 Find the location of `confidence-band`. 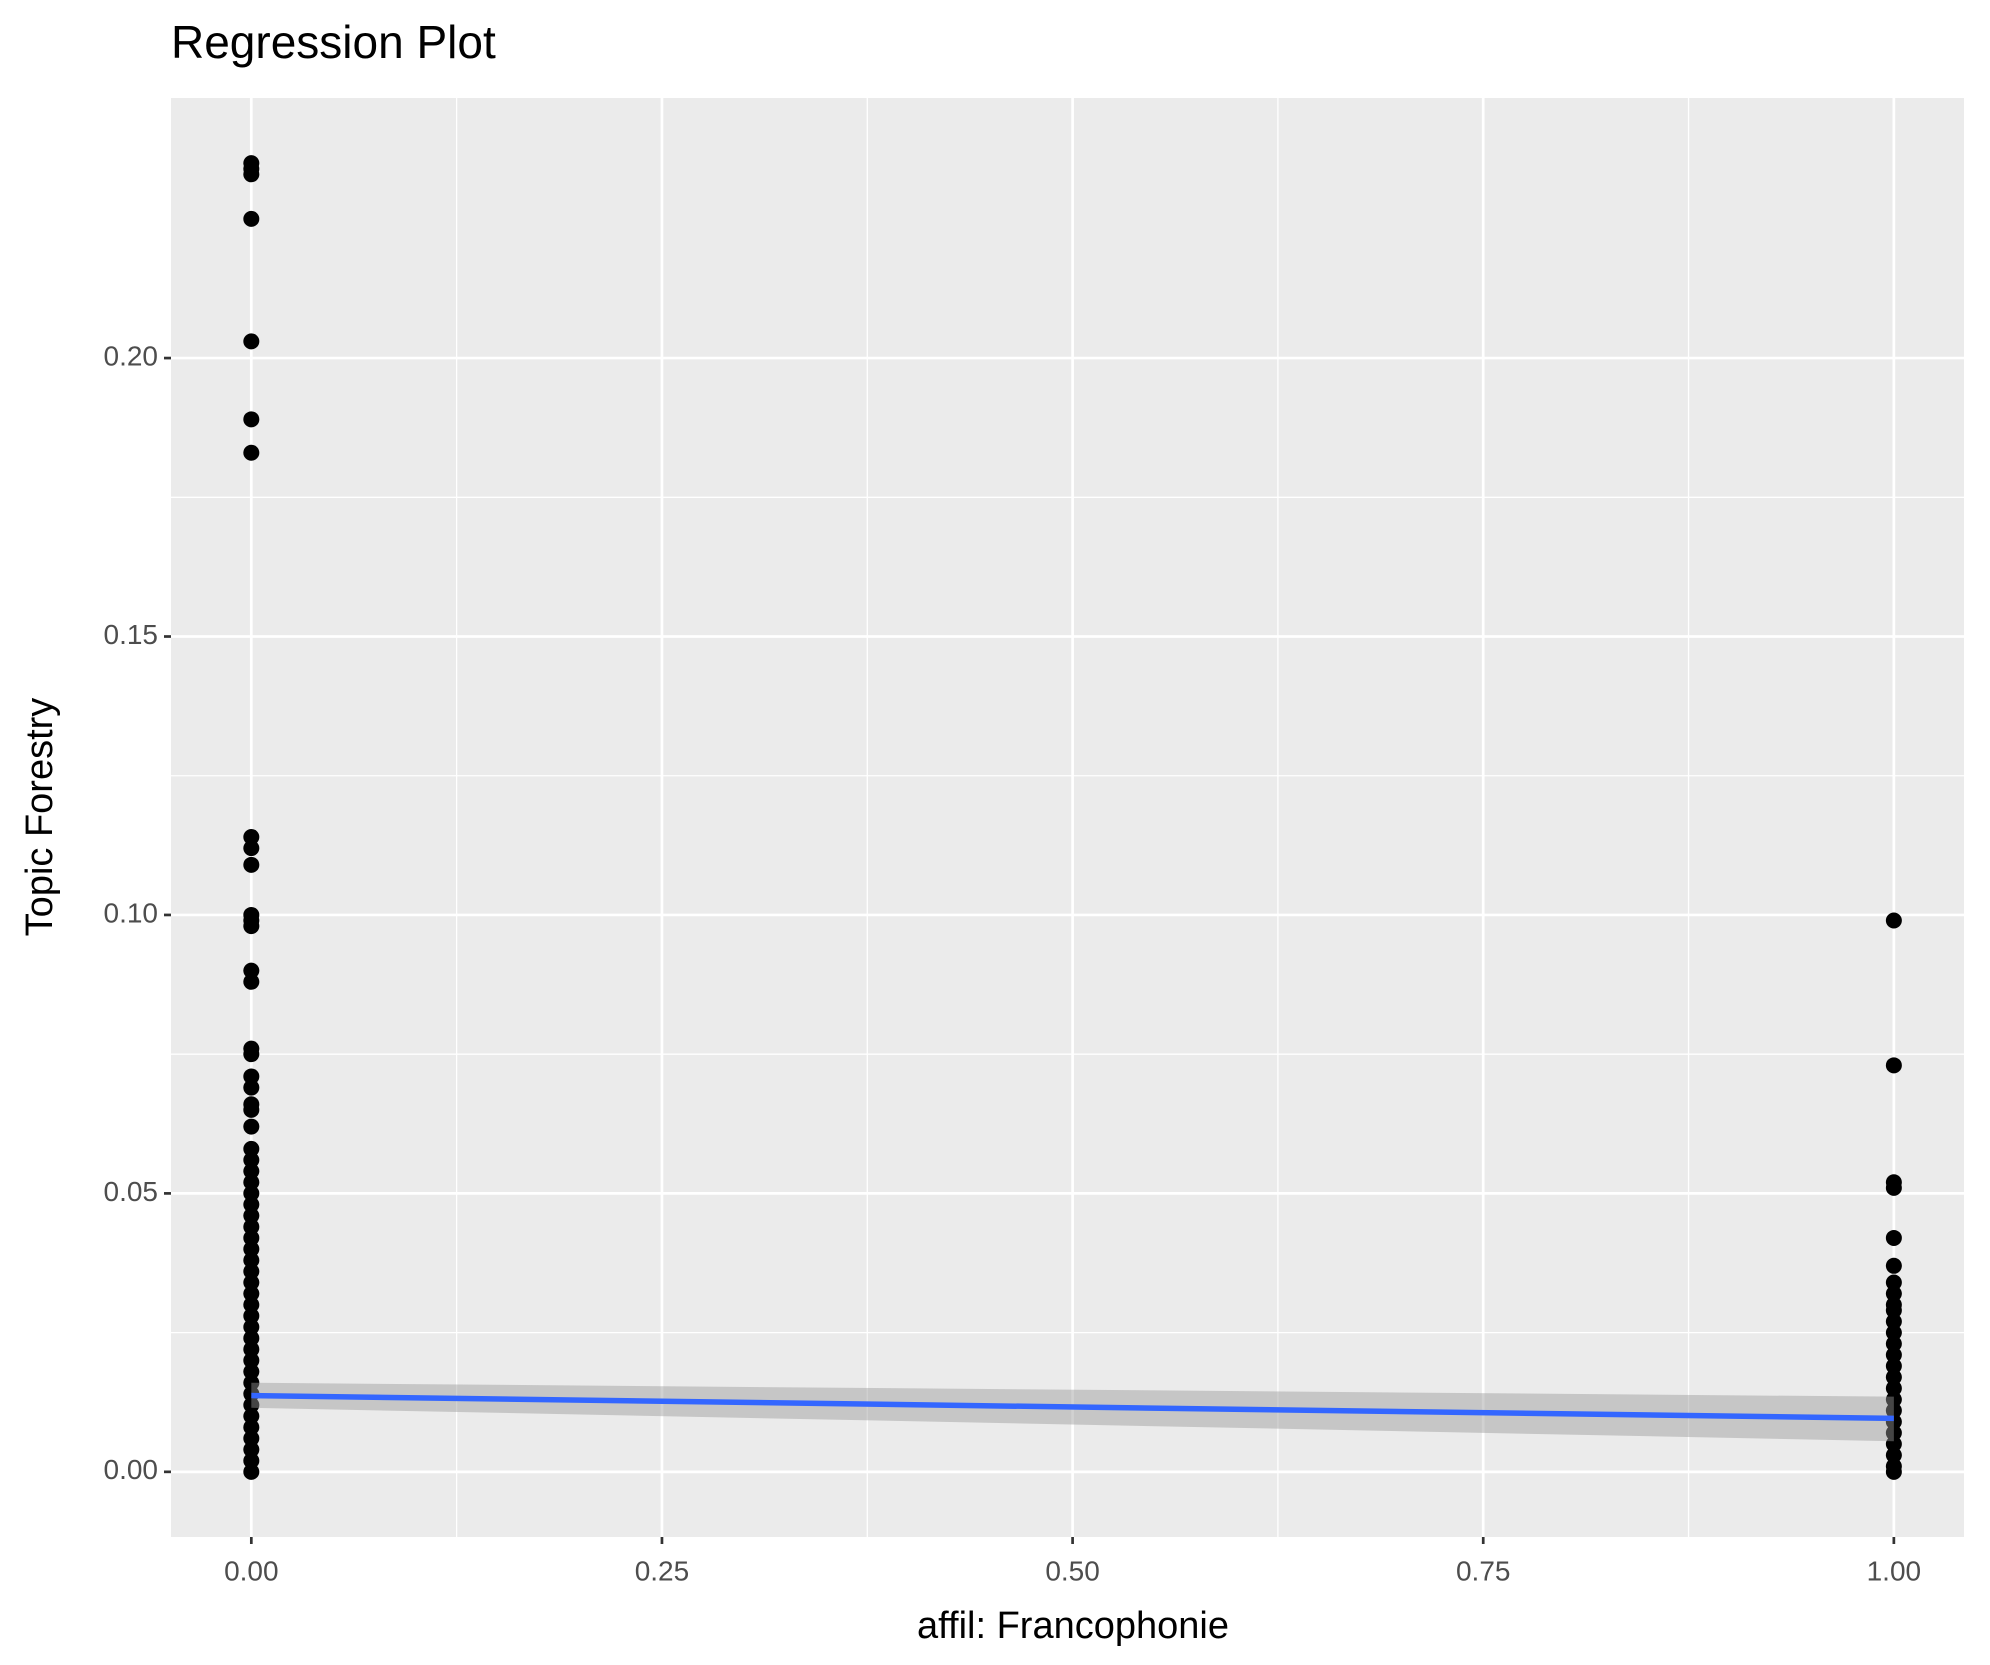

confidence-band is located at coordinates (1072, 1412).